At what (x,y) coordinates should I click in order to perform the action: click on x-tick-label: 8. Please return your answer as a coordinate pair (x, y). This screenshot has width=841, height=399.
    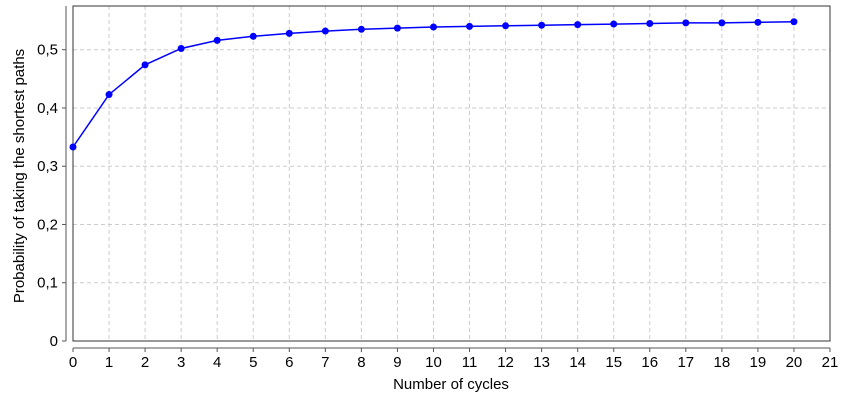
    Looking at the image, I should click on (361, 362).